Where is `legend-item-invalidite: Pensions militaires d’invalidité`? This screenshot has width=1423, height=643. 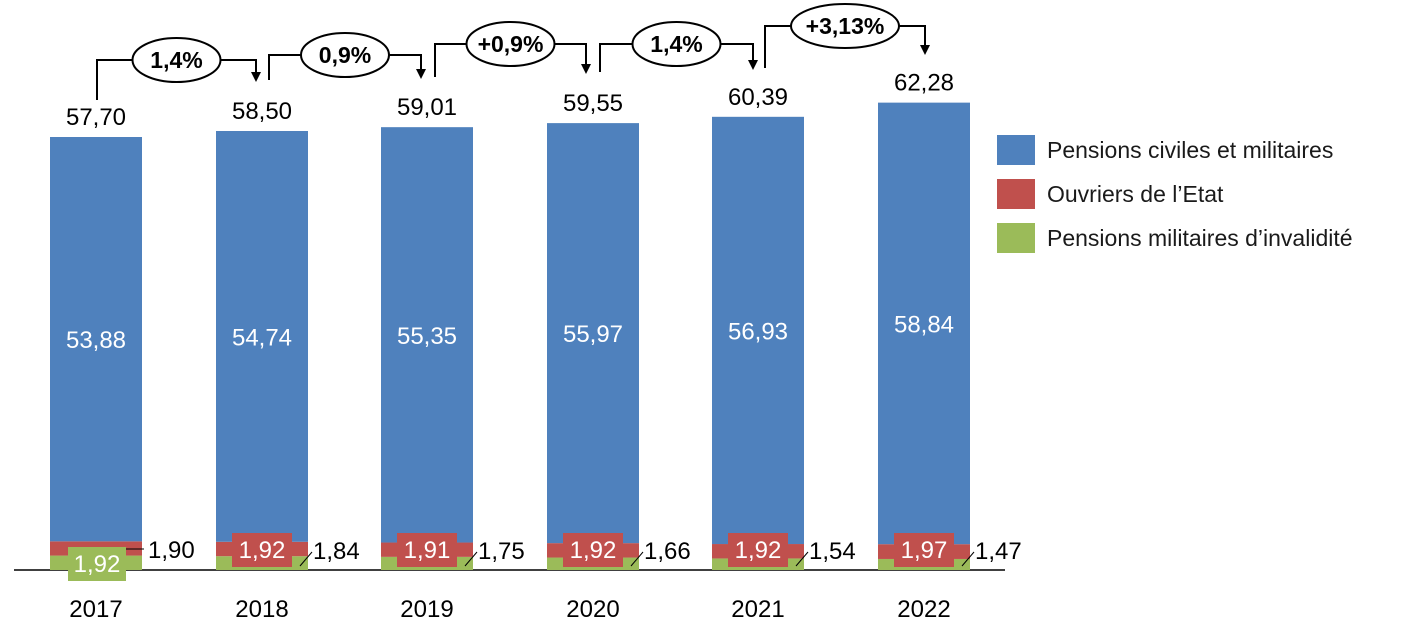 legend-item-invalidite: Pensions militaires d’invalidité is located at coordinates (1175, 238).